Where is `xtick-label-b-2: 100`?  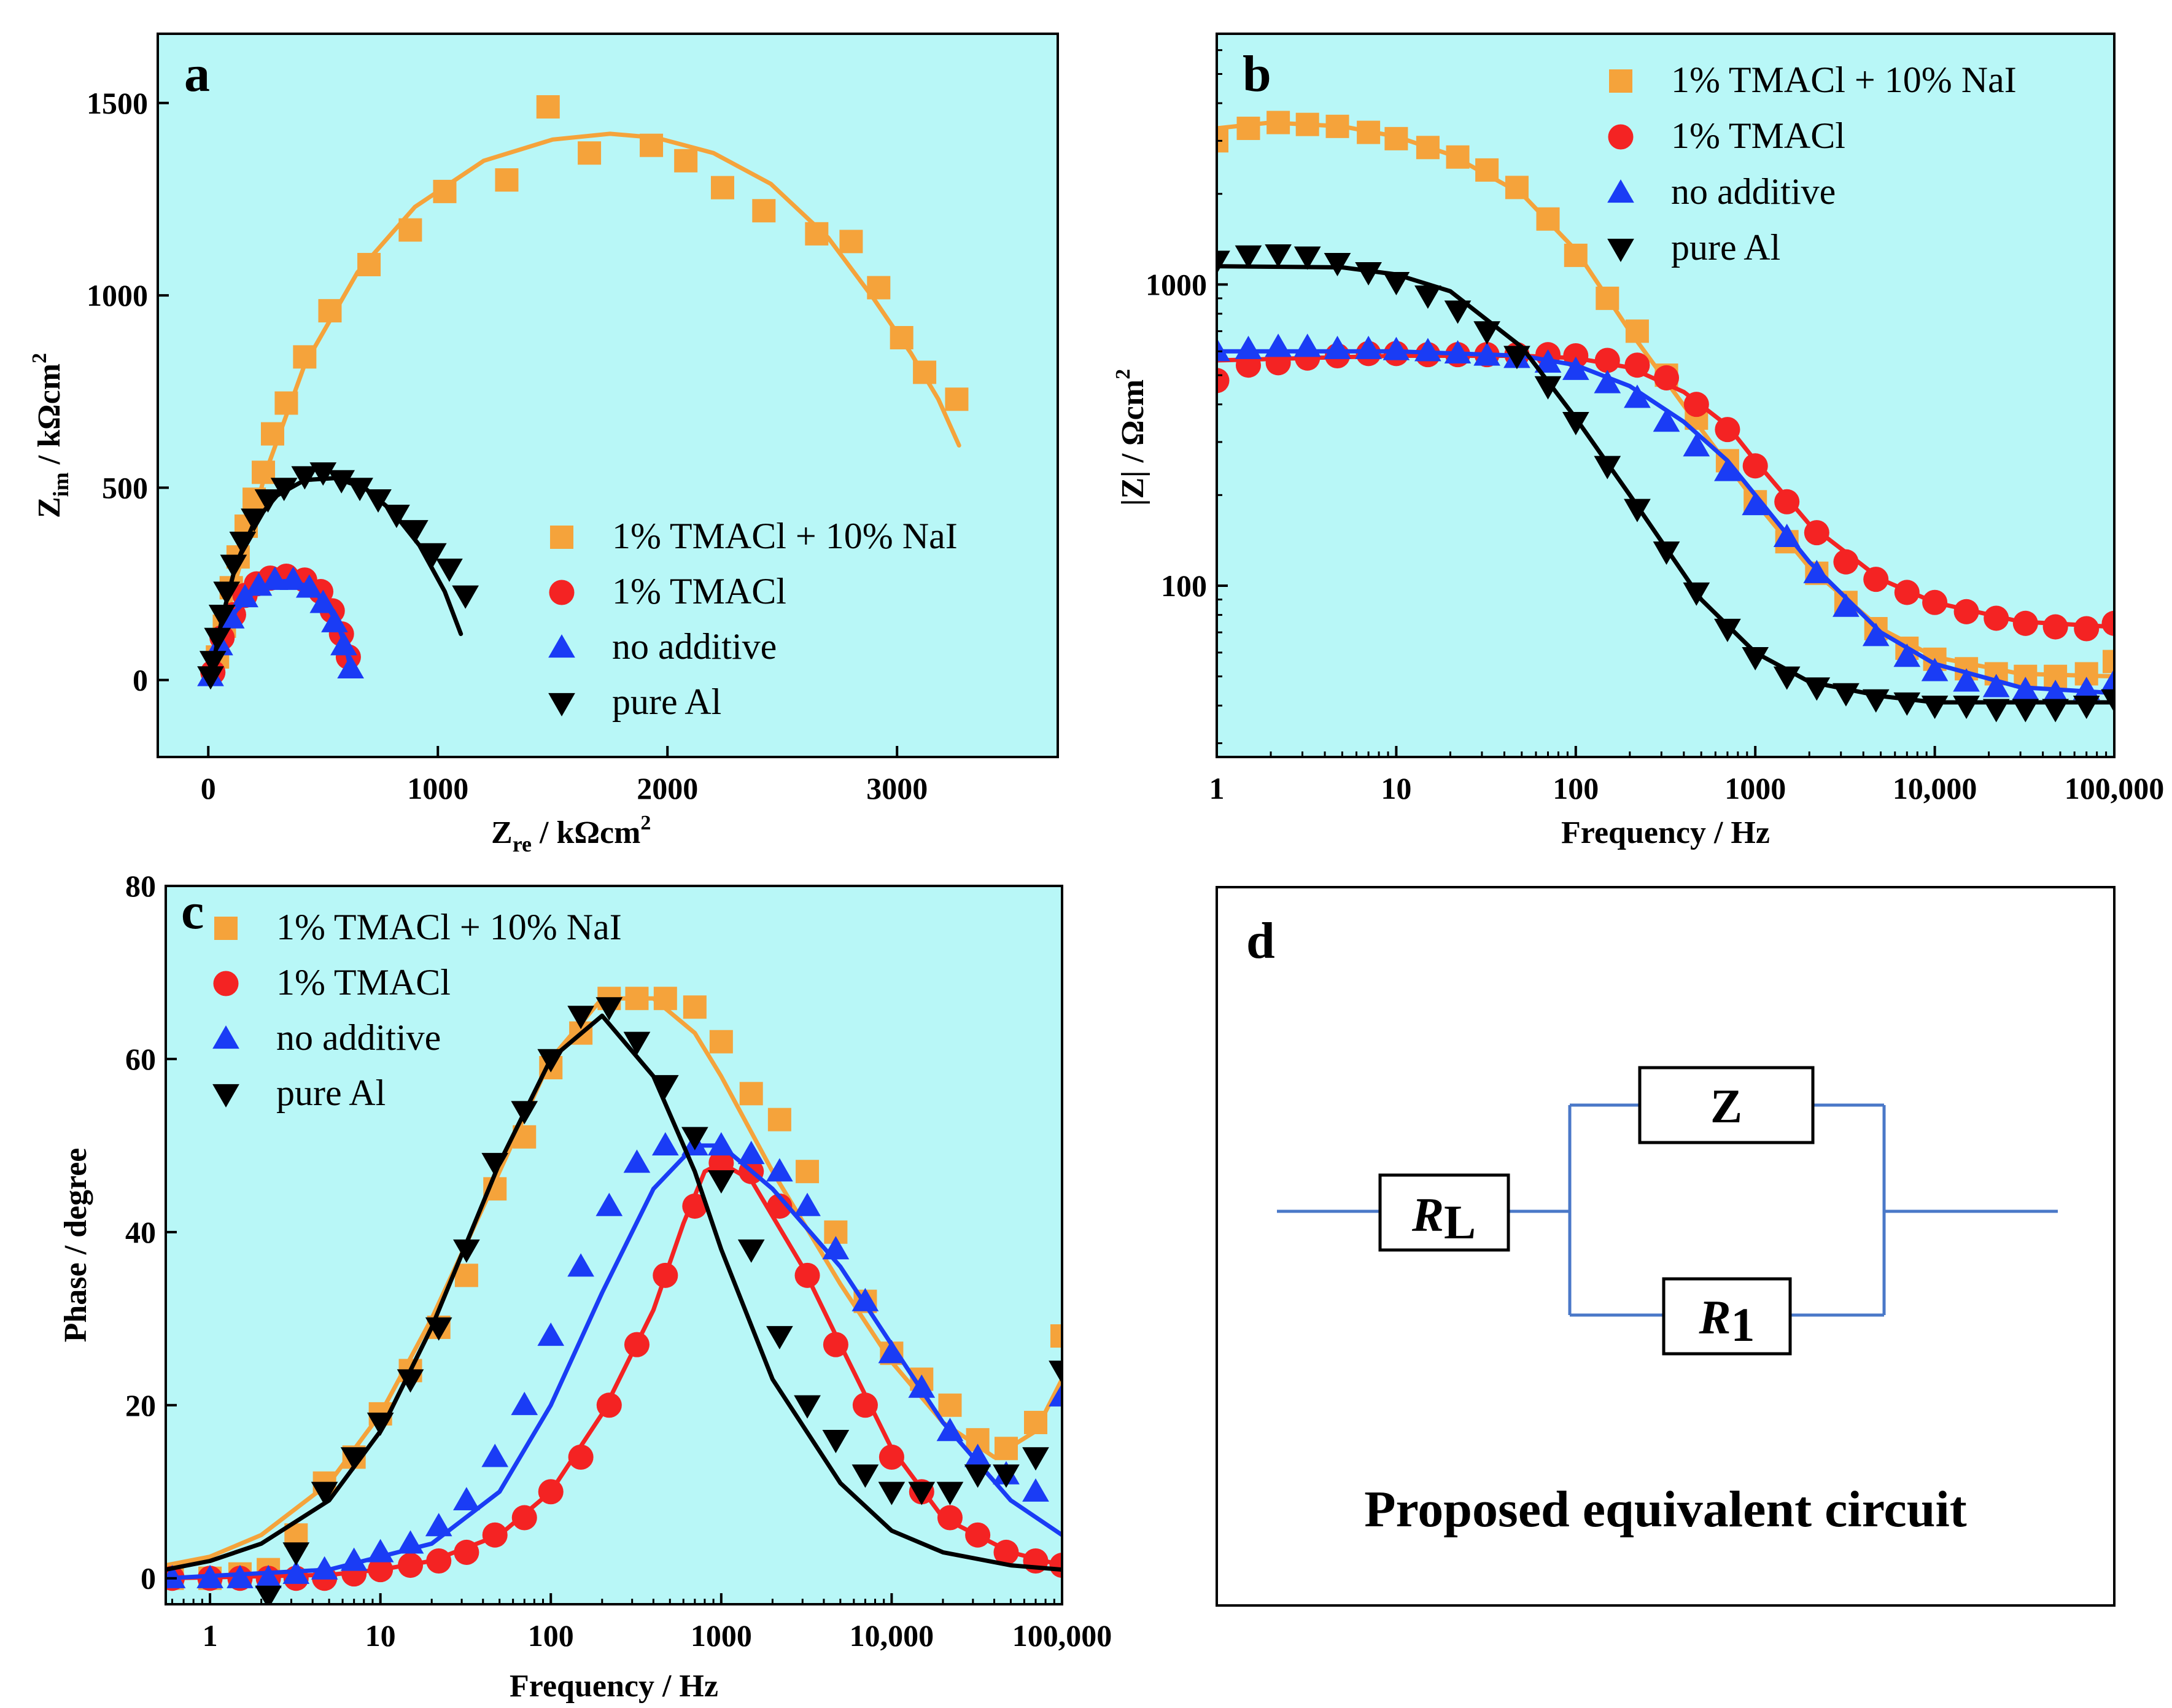 xtick-label-b-2: 100 is located at coordinates (1576, 788).